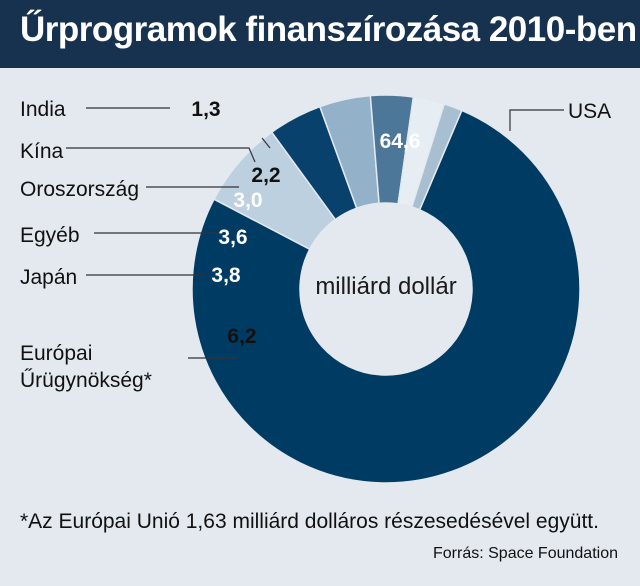 The image size is (640, 586). I want to click on value-label-japán: 3,8, so click(226, 275).